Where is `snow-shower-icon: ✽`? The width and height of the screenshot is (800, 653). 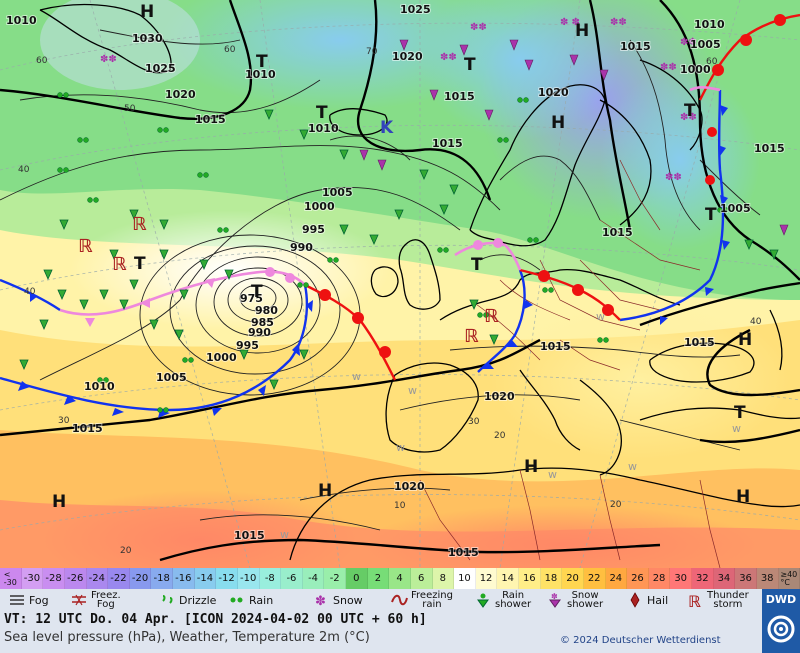 snow-shower-icon: ✽ is located at coordinates (555, 600).